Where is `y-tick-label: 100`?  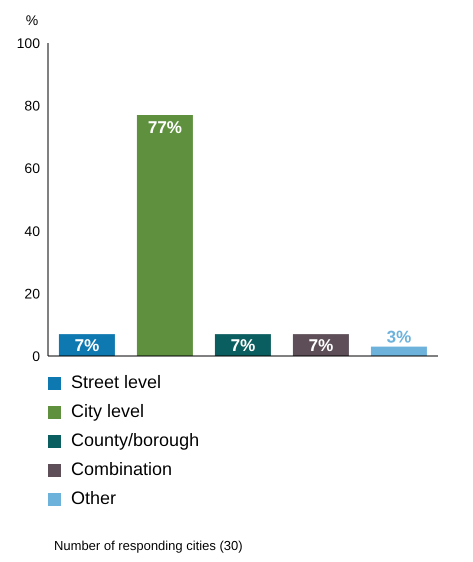
y-tick-label: 100 is located at coordinates (28, 42).